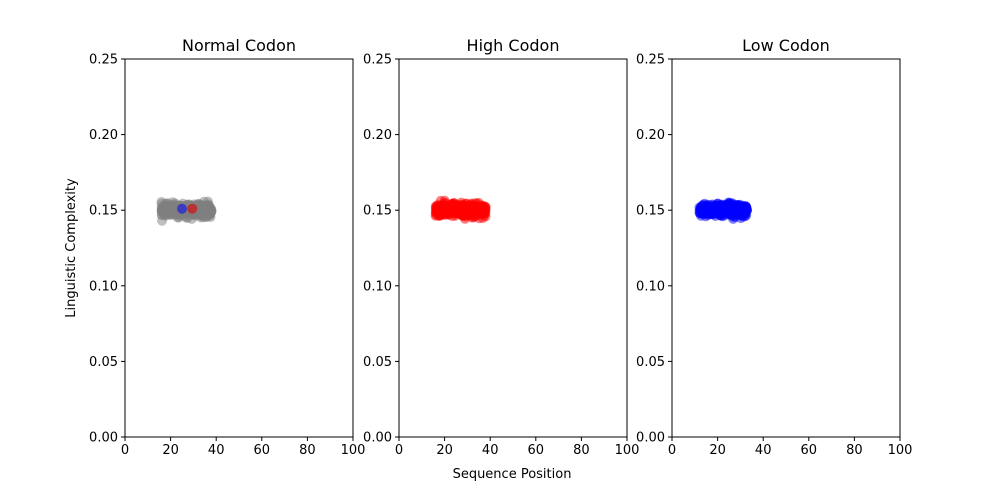 This screenshot has width=1000, height=492. Describe the element at coordinates (71, 248) in the screenshot. I see `y-axis-label: Linguistic Complexity` at that location.